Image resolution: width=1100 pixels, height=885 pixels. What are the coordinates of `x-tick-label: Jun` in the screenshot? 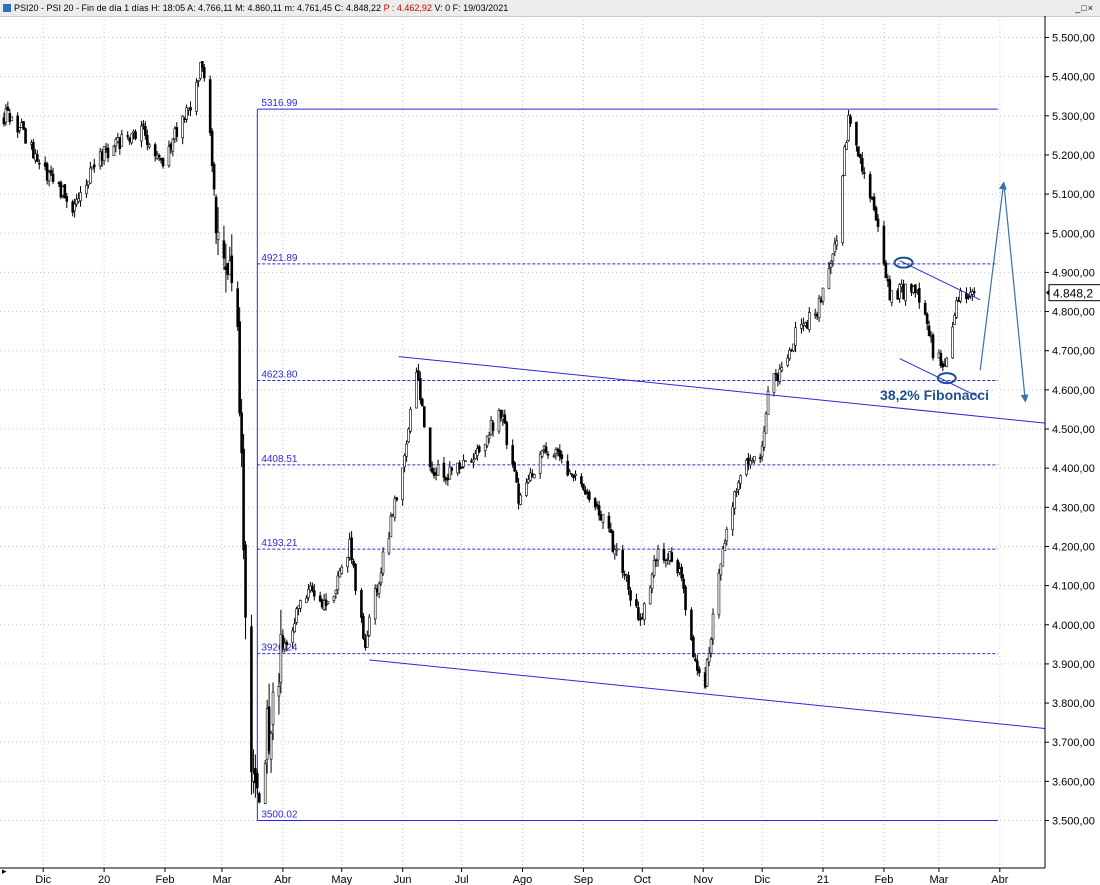 It's located at (403, 879).